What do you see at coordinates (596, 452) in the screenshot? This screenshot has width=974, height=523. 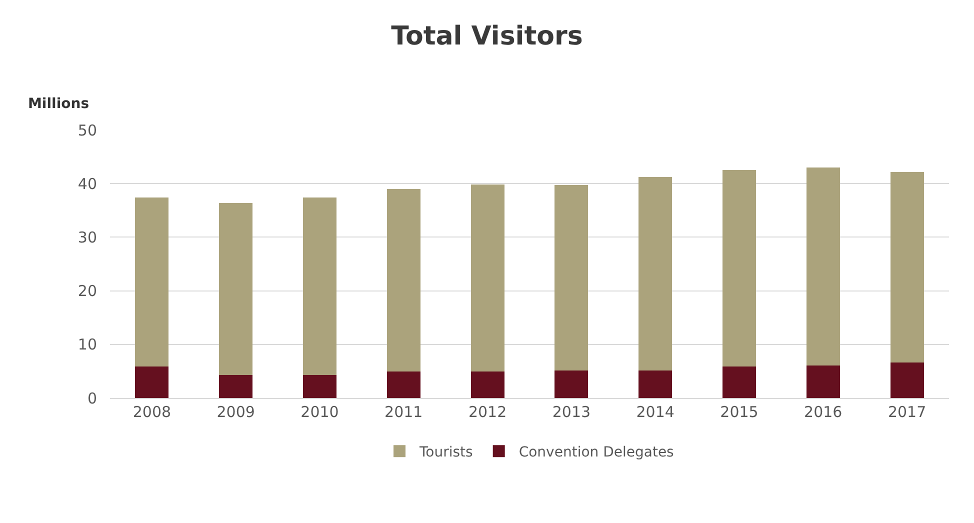 I see `legend-label: Convention Delegates` at bounding box center [596, 452].